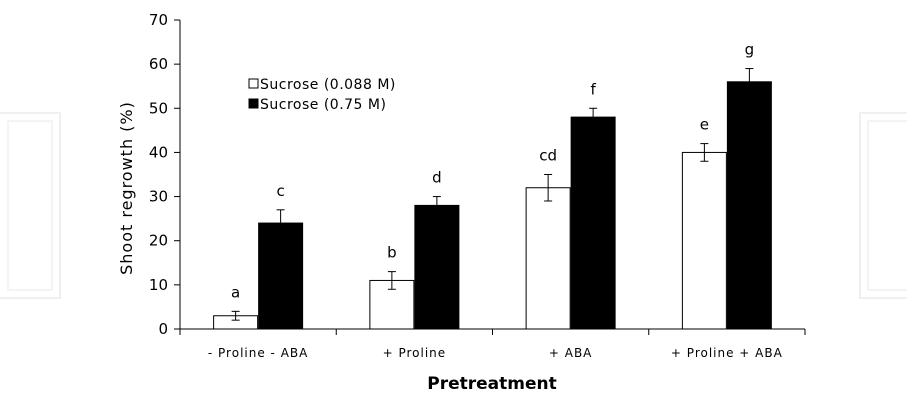 This screenshot has height=395, width=907. Describe the element at coordinates (392, 253) in the screenshot. I see `significance-label: b` at that location.